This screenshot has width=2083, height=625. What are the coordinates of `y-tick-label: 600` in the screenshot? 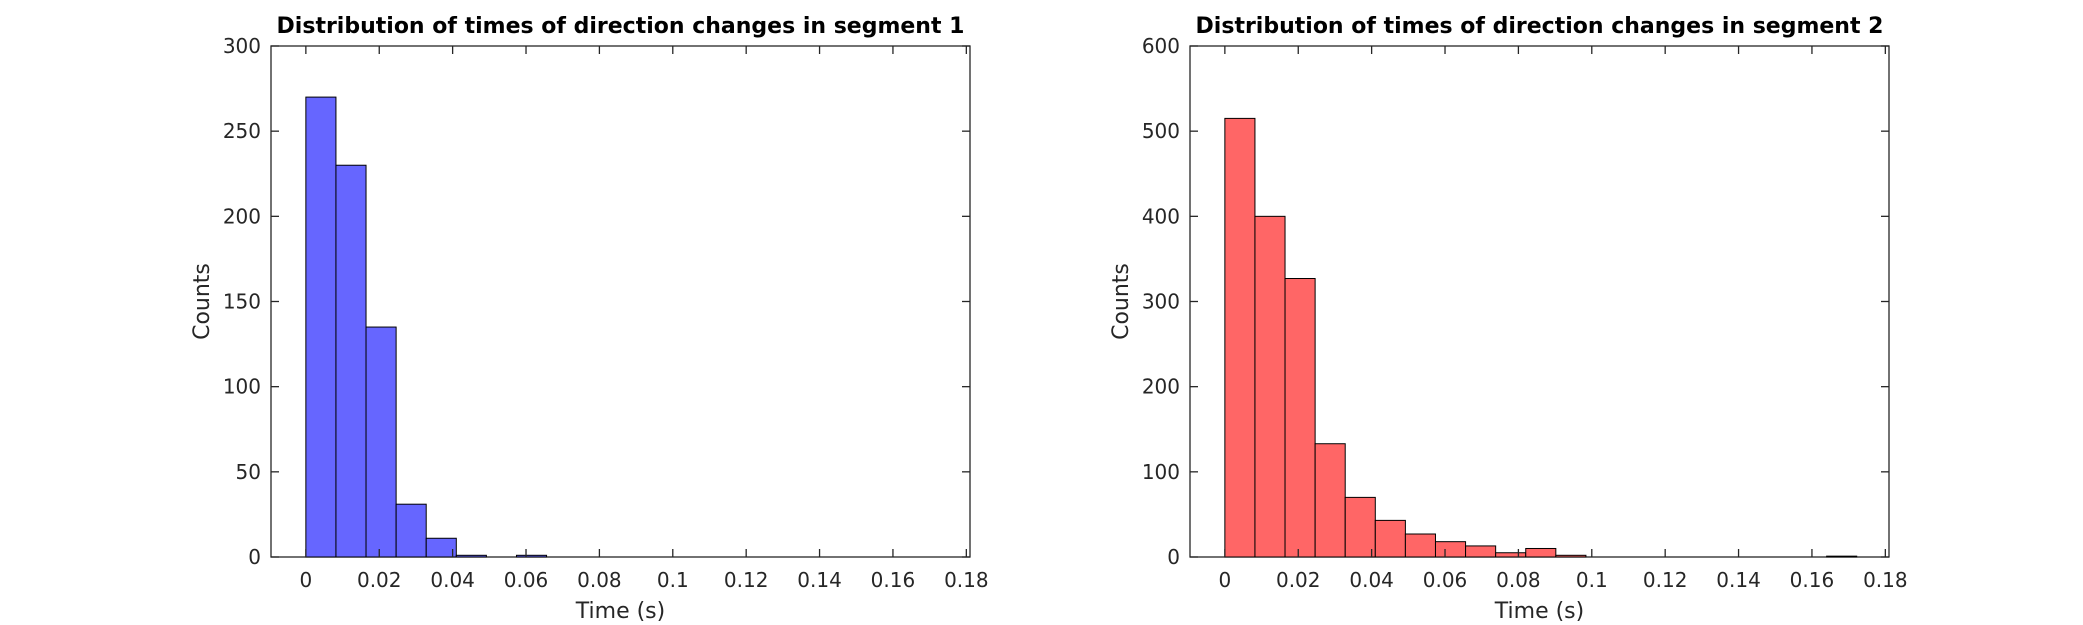 It's located at (1161, 46).